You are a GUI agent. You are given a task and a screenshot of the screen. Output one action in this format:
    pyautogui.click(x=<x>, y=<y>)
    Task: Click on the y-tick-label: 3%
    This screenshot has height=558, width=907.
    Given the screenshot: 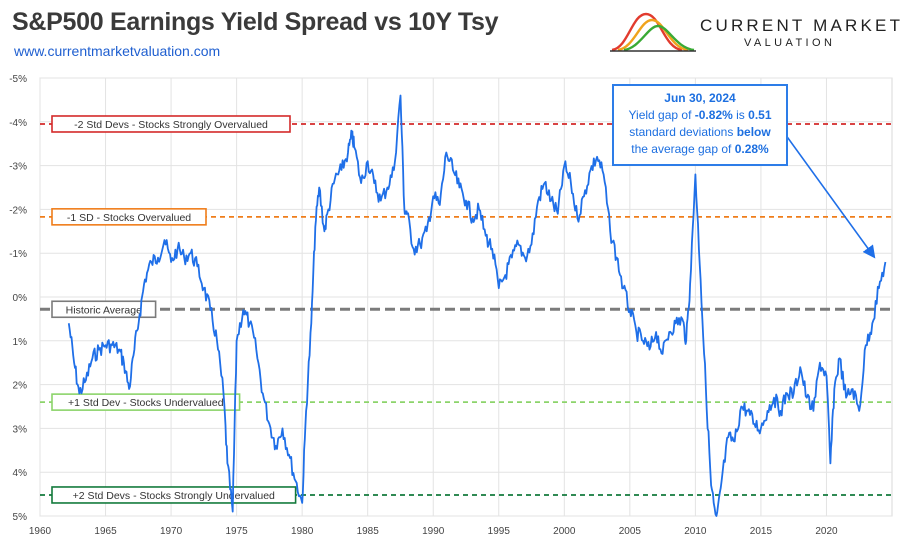 What is the action you would take?
    pyautogui.click(x=20, y=429)
    